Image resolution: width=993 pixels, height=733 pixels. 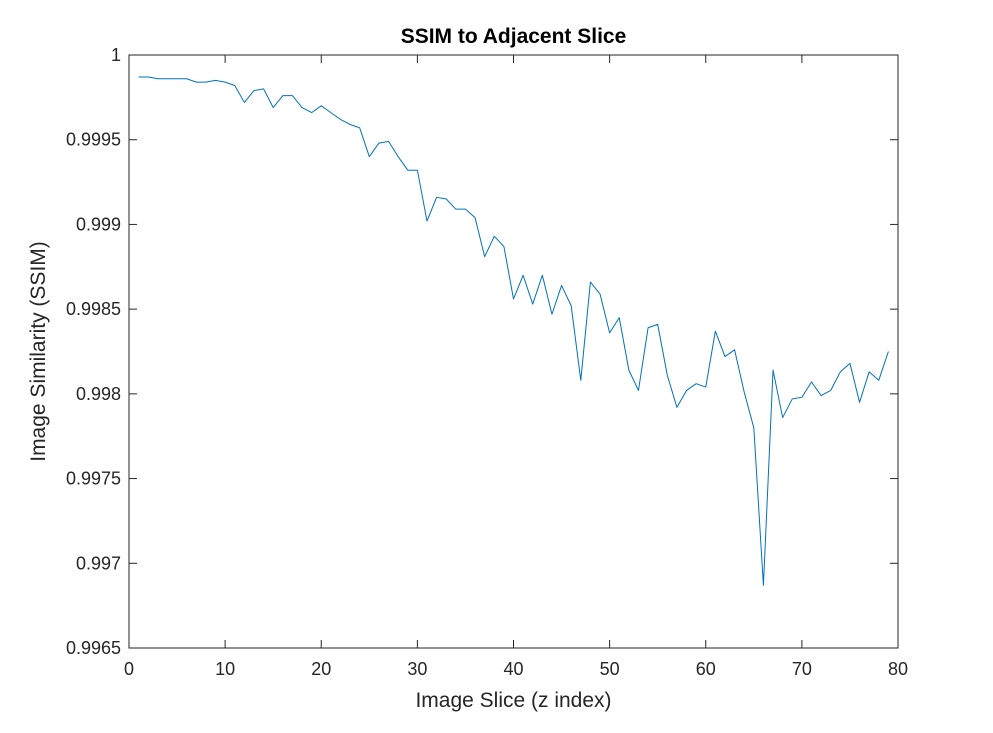 I want to click on y-tick-label: 0.9975, so click(x=93, y=479).